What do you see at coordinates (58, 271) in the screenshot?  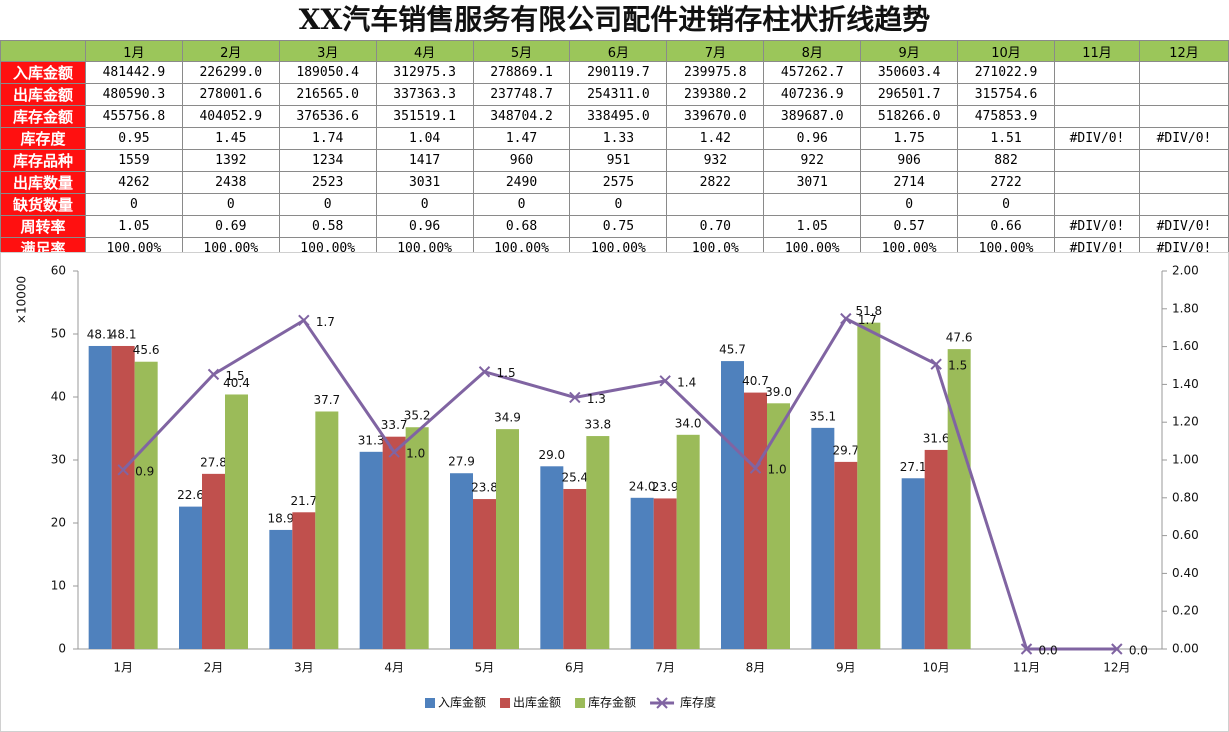 I see `y-tick-label: 60` at bounding box center [58, 271].